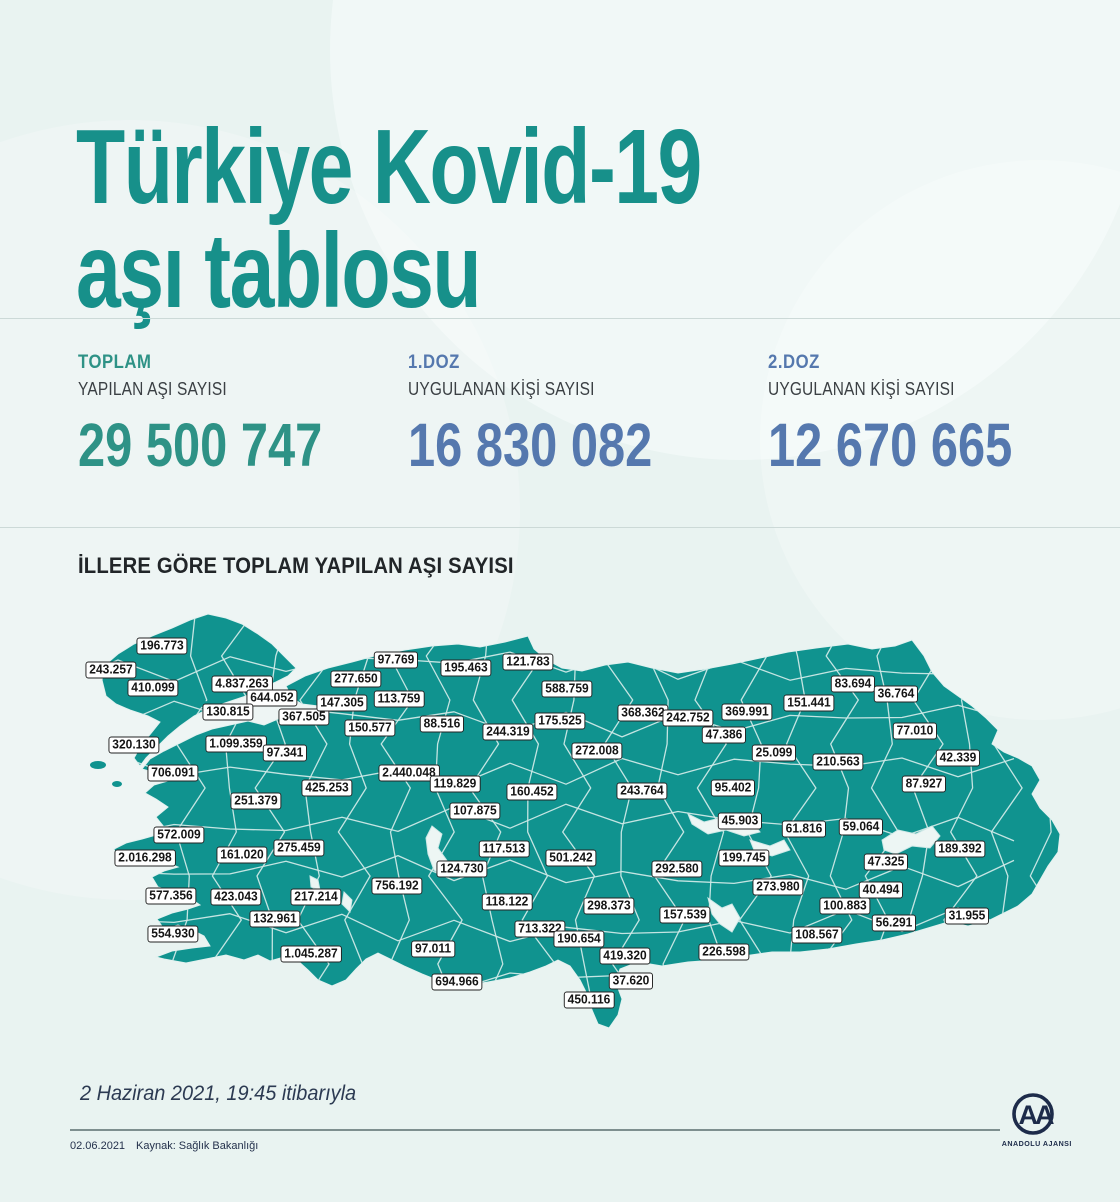  I want to click on province-value-label: 320.130, so click(134, 745).